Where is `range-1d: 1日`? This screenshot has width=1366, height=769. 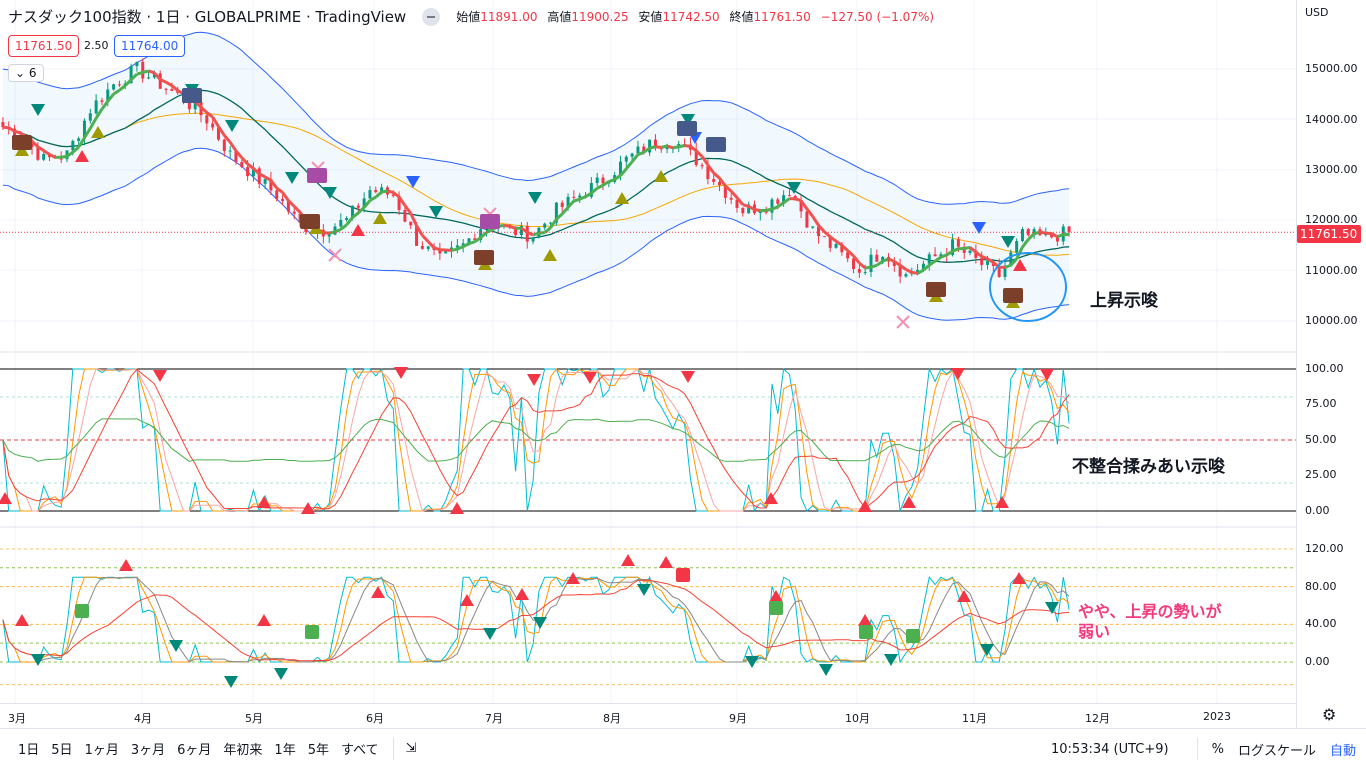
range-1d: 1日 is located at coordinates (28, 748).